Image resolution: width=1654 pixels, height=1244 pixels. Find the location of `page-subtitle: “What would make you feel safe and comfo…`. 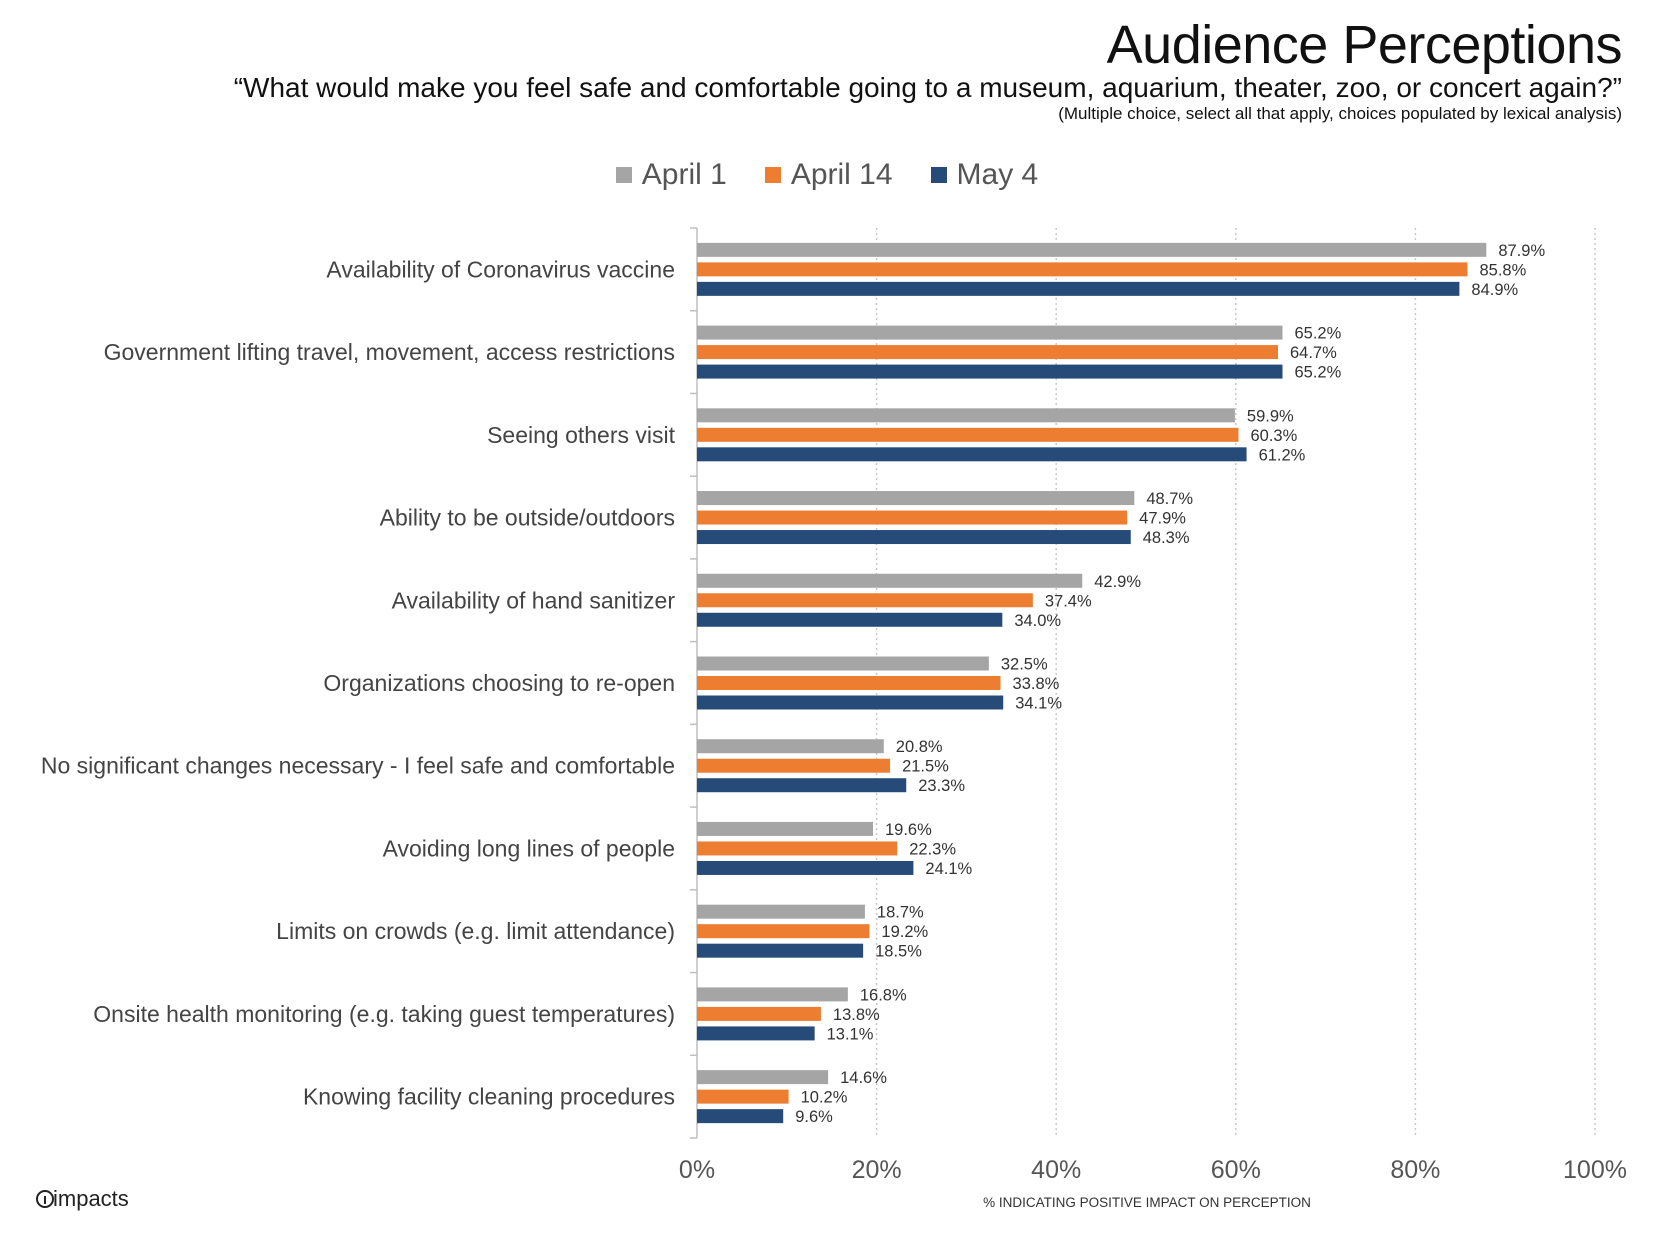

page-subtitle: “What would make you feel safe and comfo… is located at coordinates (927, 87).